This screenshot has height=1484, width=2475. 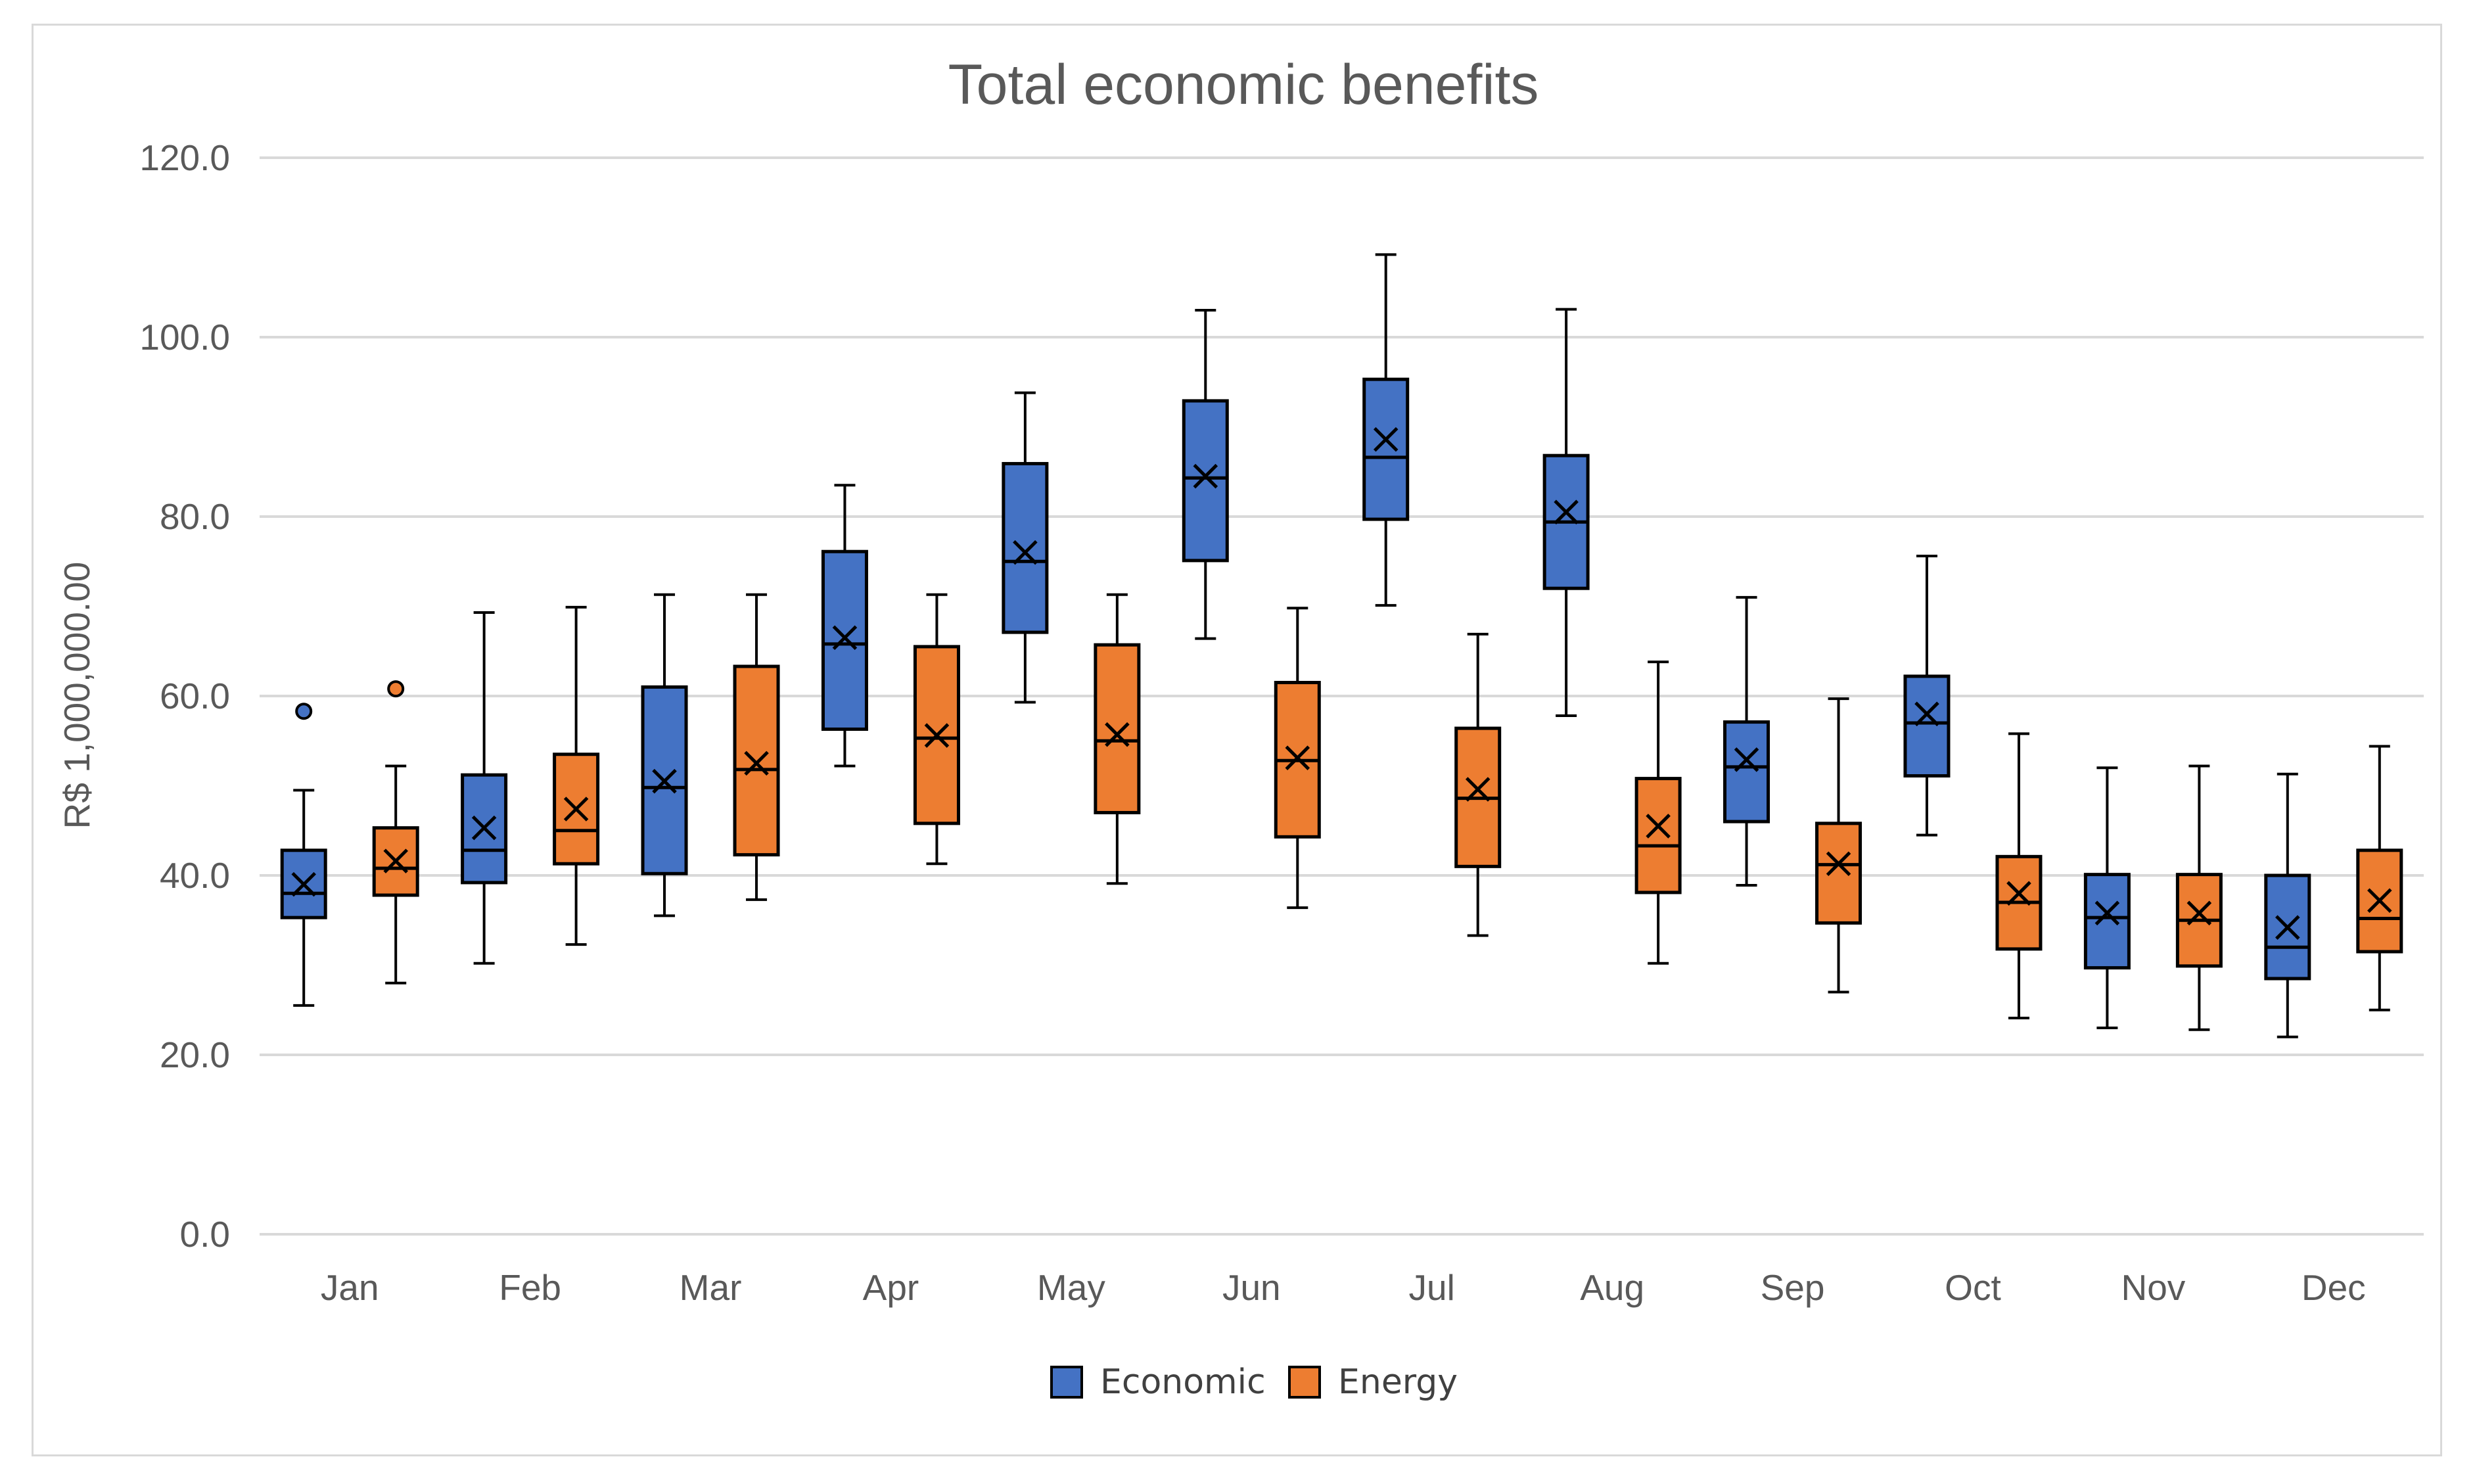 What do you see at coordinates (1183, 1382) in the screenshot?
I see `legend-label: Economic` at bounding box center [1183, 1382].